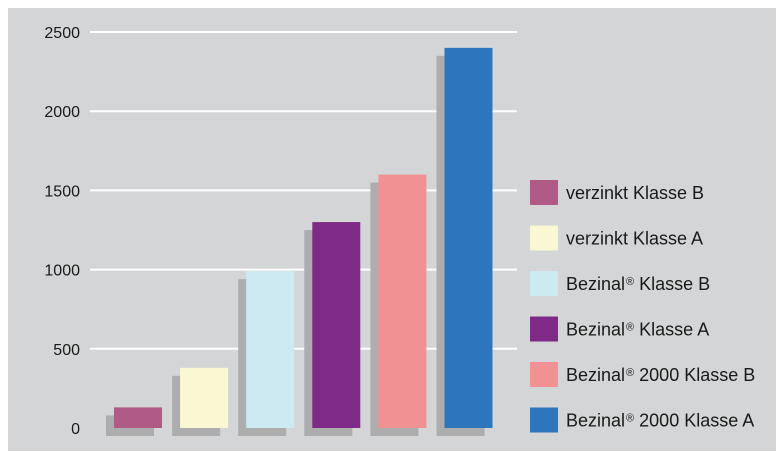 The height and width of the screenshot is (452, 777). I want to click on legend-label-6: Bezinal® 2000 Klasse A, so click(660, 421).